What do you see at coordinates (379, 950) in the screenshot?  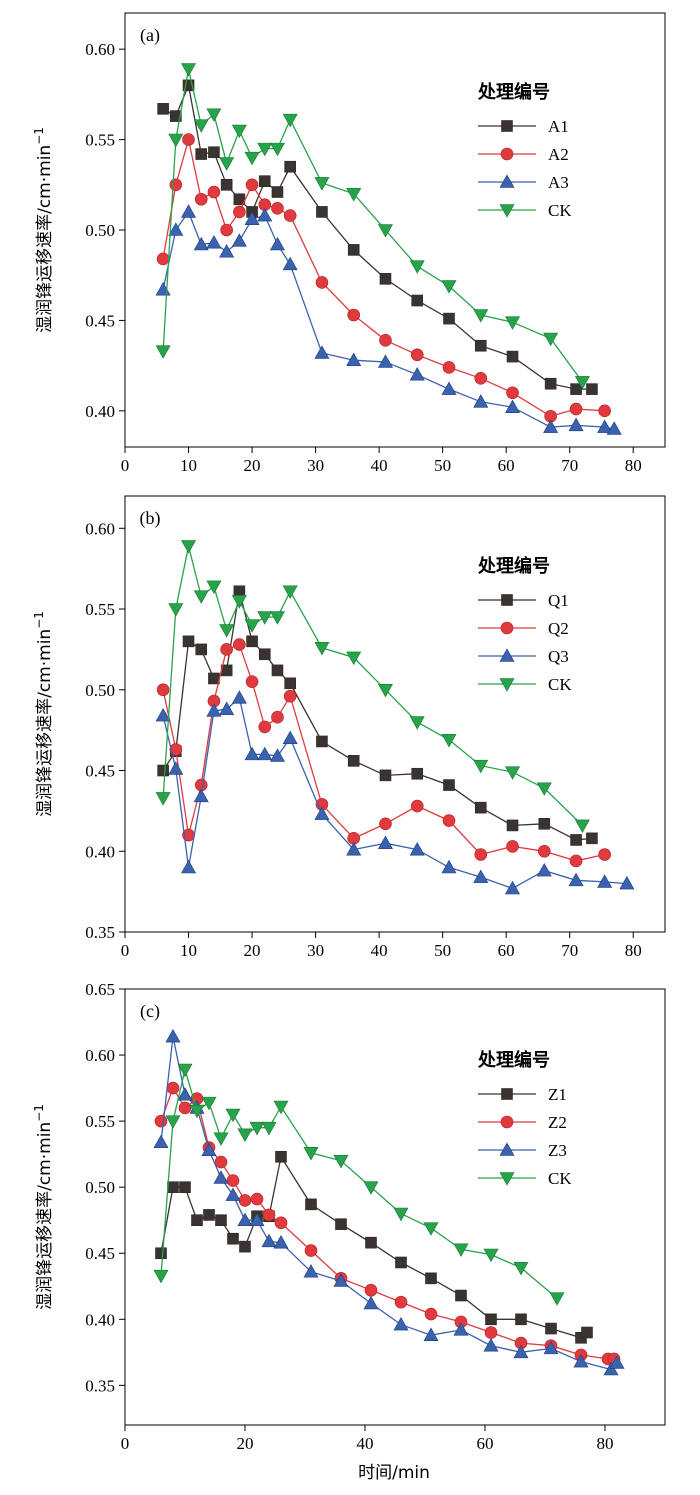 I see `x-tick-label: 40` at bounding box center [379, 950].